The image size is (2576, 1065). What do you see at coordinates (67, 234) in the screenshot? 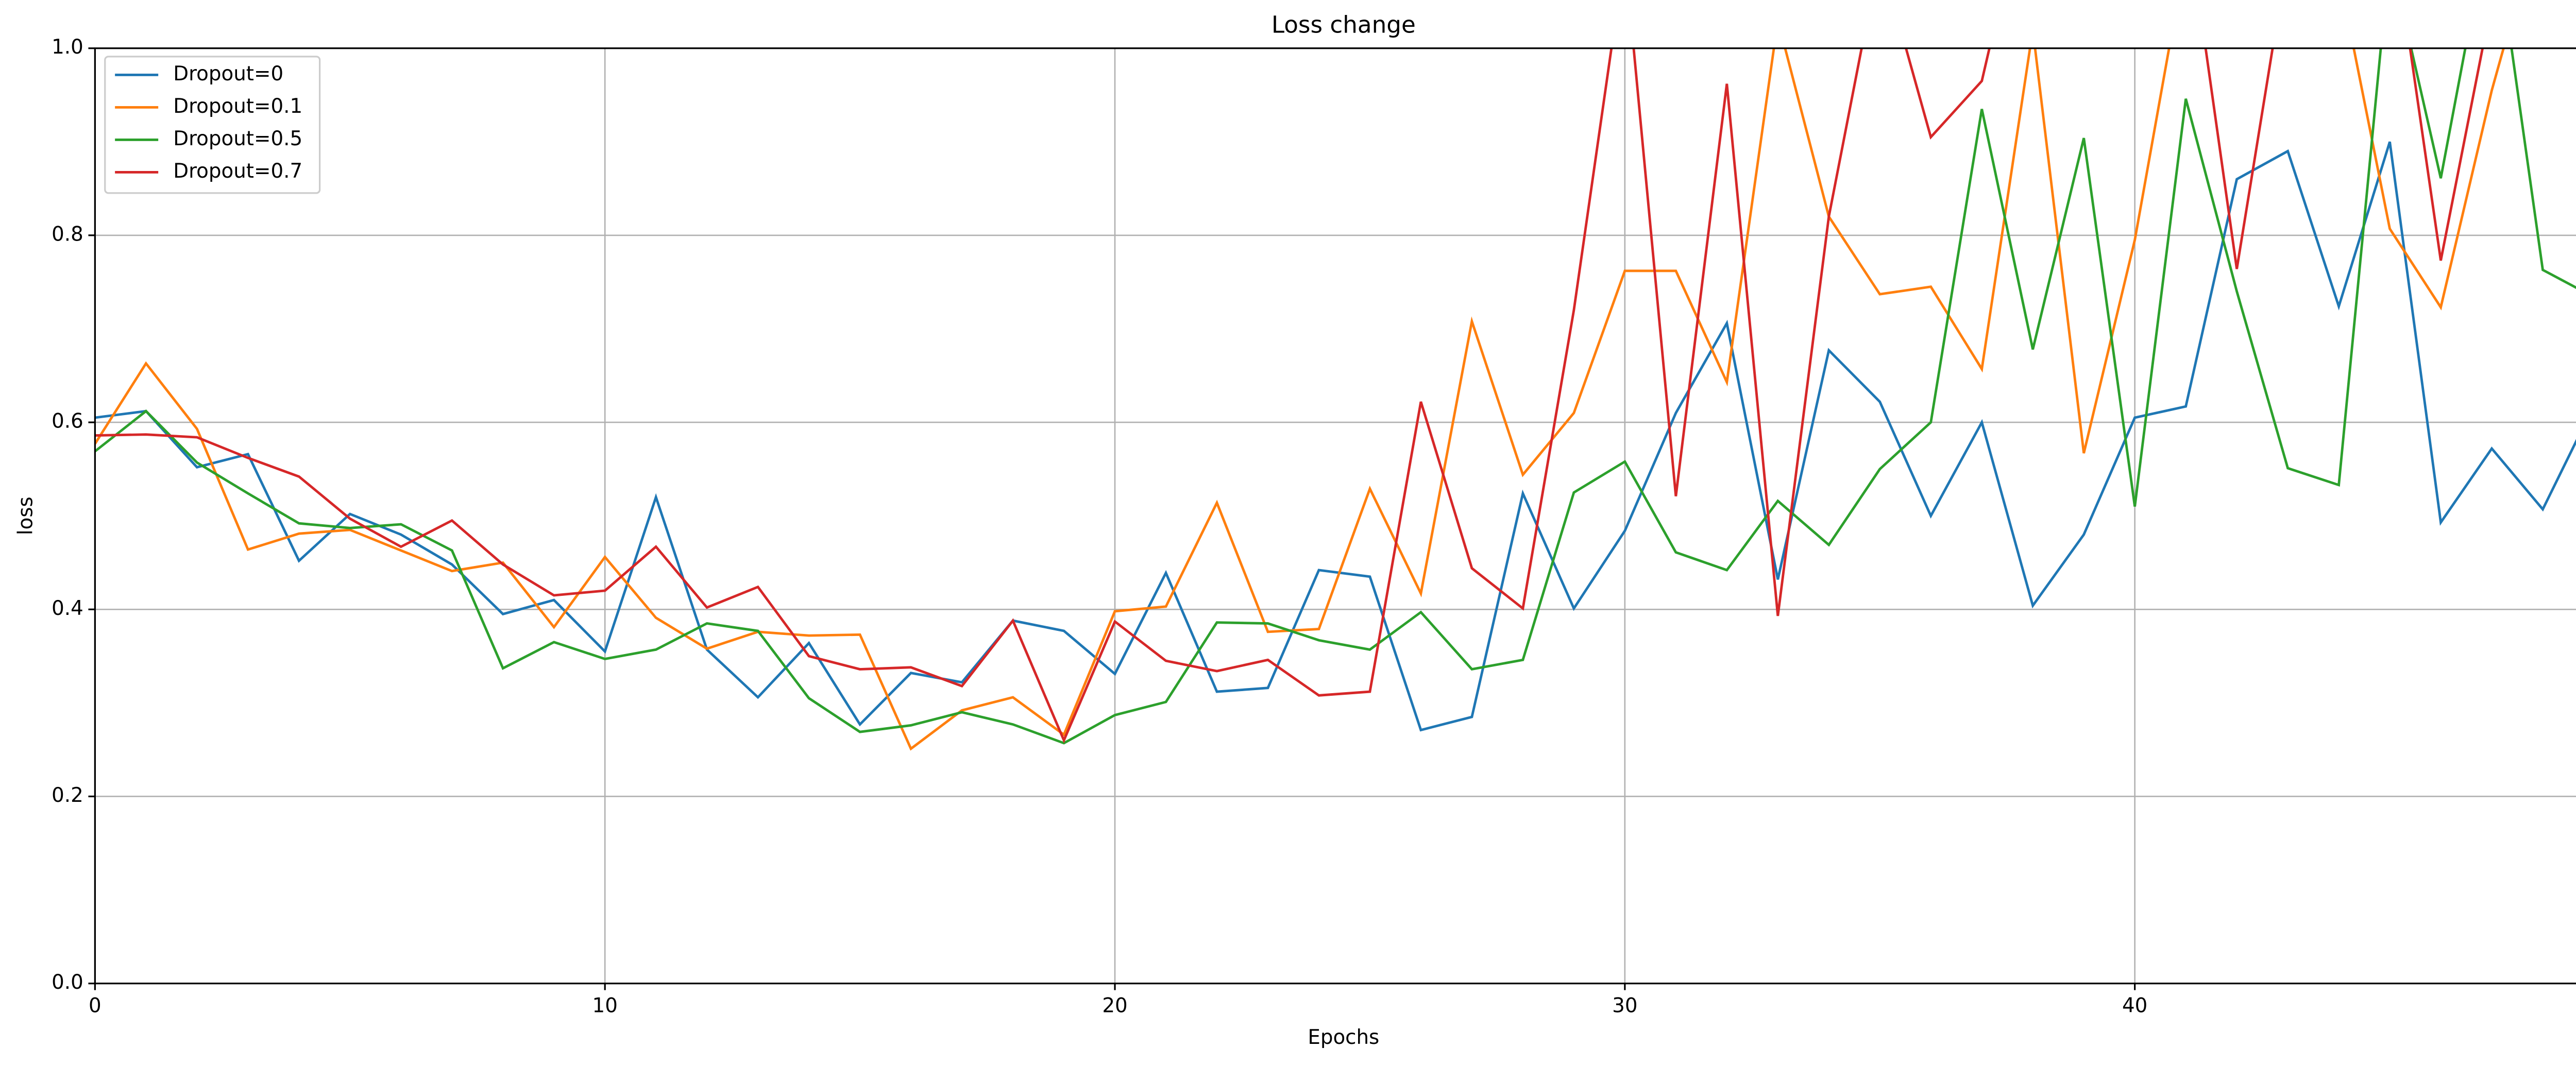
I see `y-tick-label: 0.8` at bounding box center [67, 234].